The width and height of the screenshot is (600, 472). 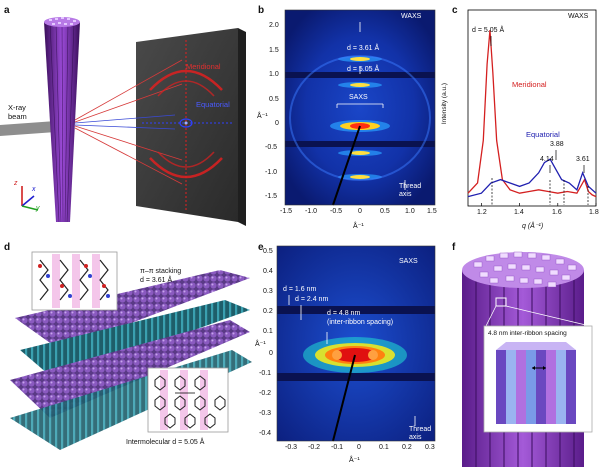 I want to click on d-48-label: d = 4.8 nm, so click(x=344, y=313).